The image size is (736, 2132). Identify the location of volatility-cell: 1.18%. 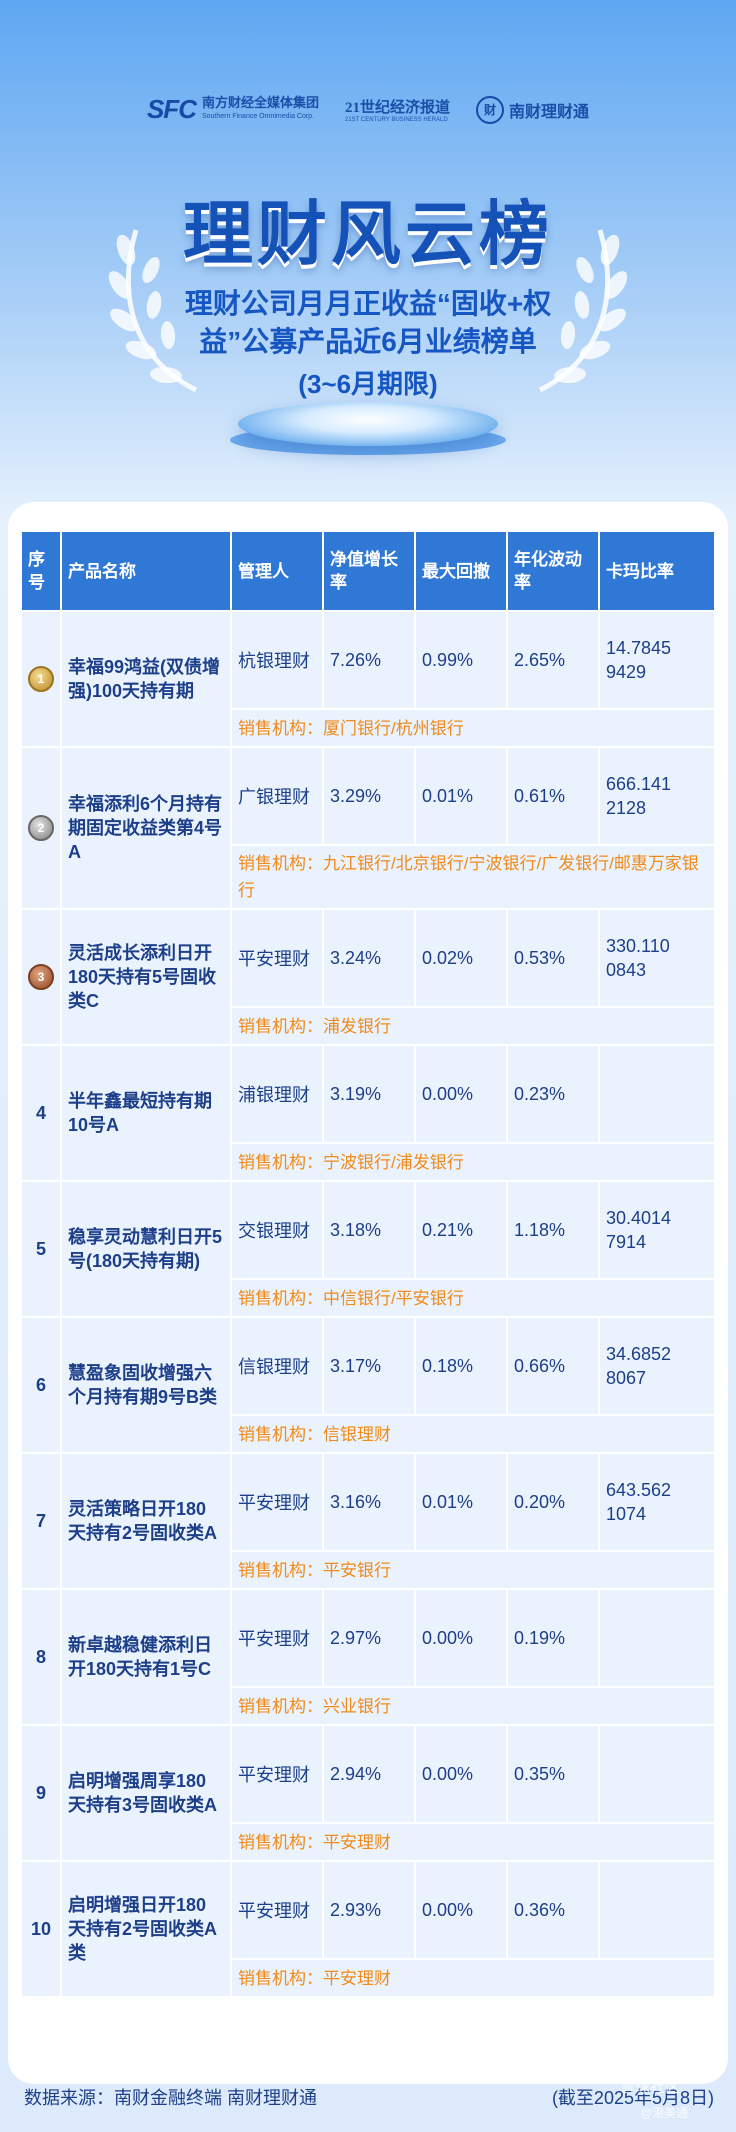
(554, 1230).